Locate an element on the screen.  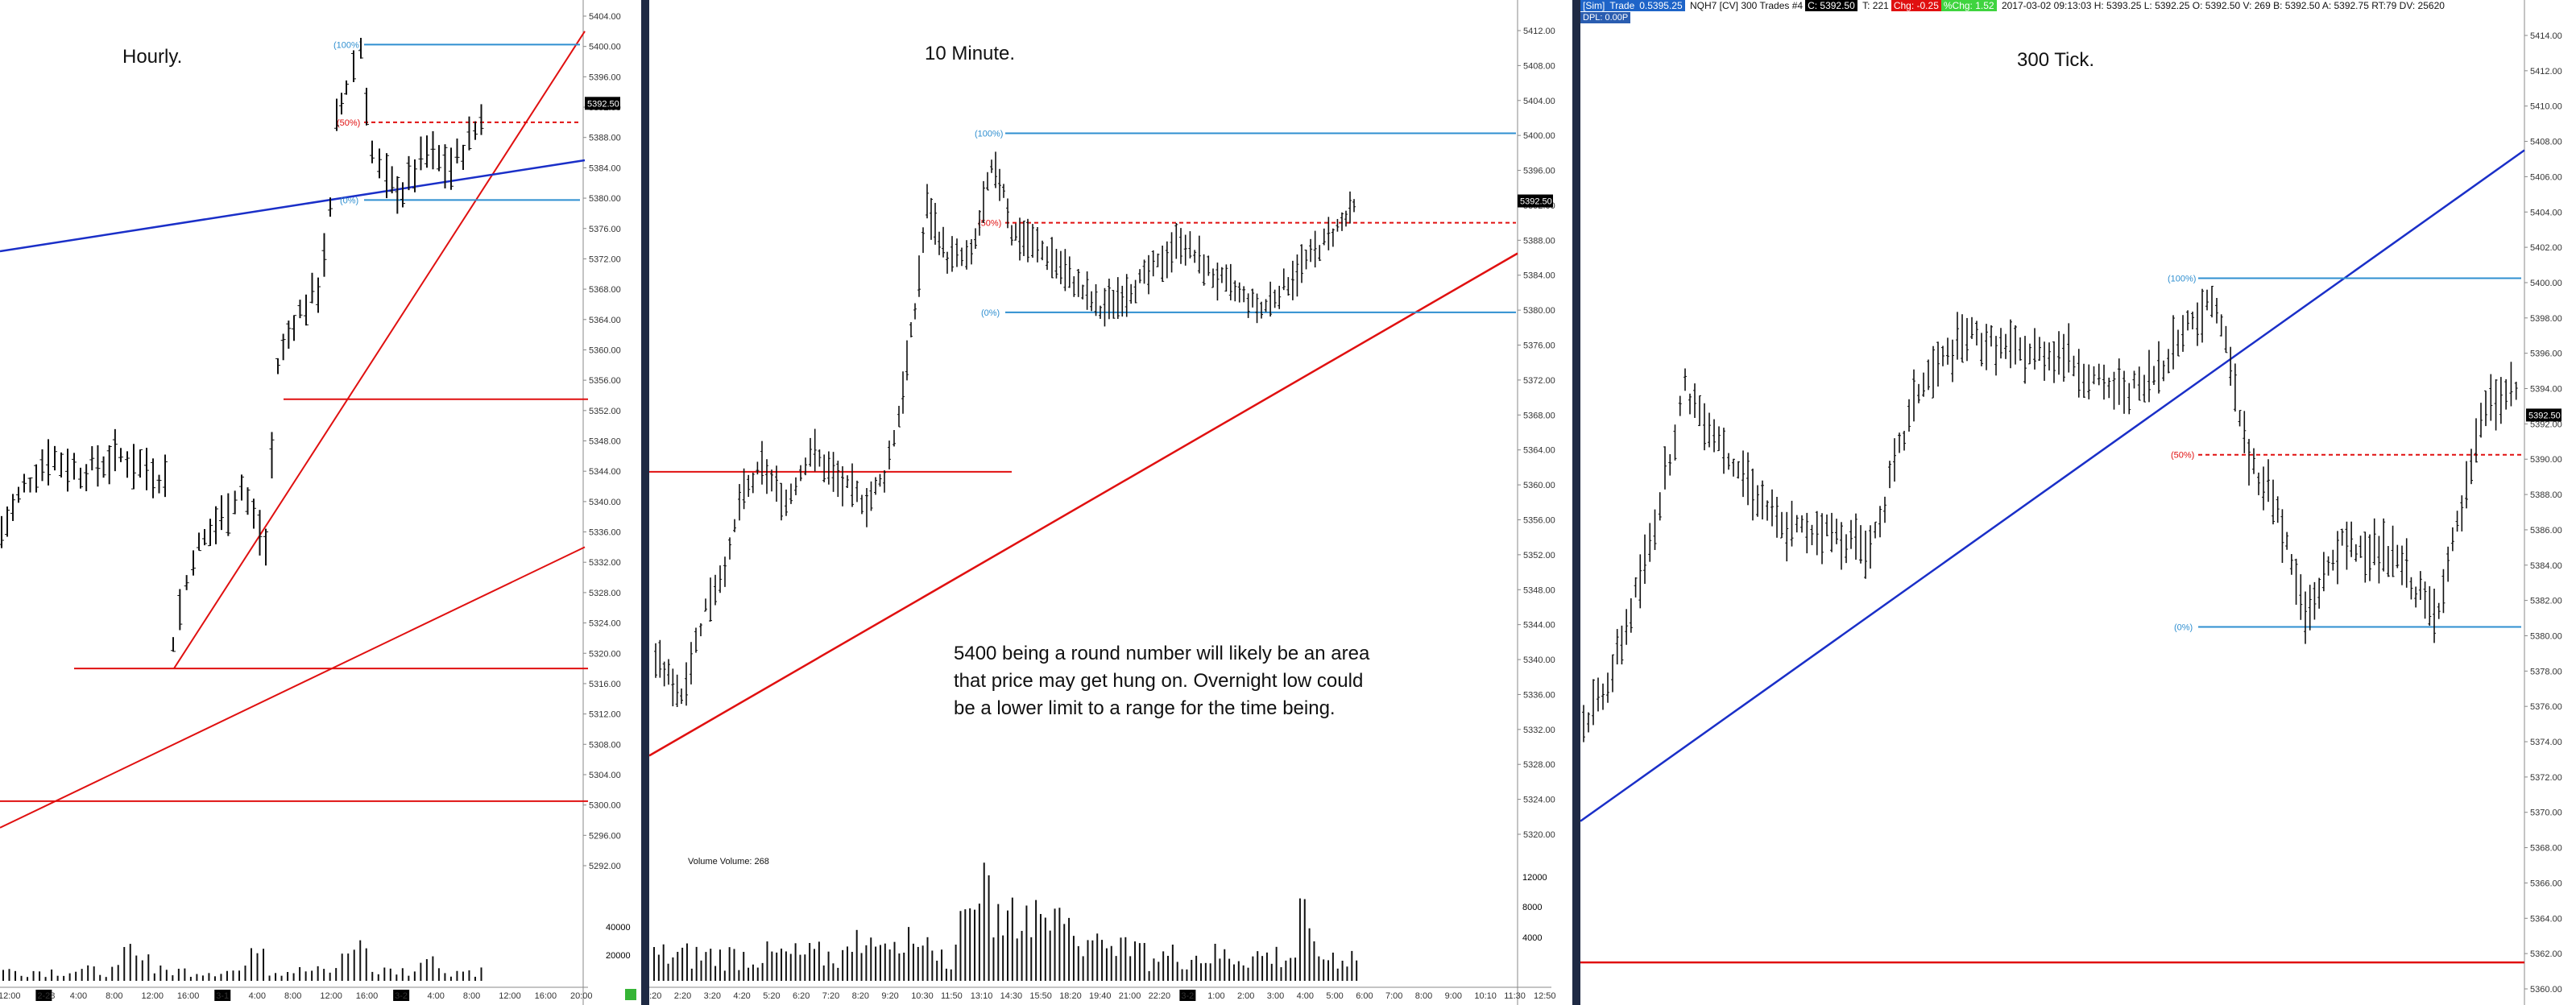
price-badge: 0.5395.25 is located at coordinates (1661, 5).